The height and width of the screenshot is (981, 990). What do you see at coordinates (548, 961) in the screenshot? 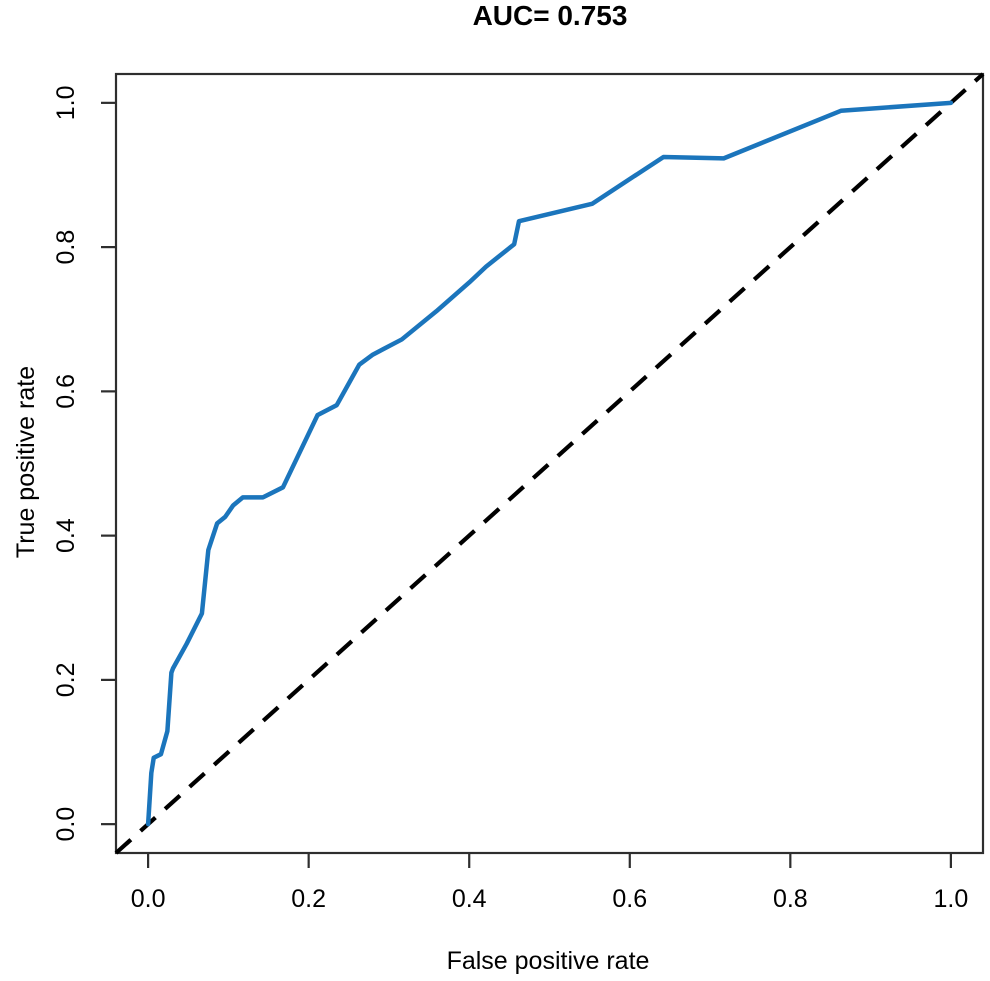
I see `x-axis-label: False positive rate` at bounding box center [548, 961].